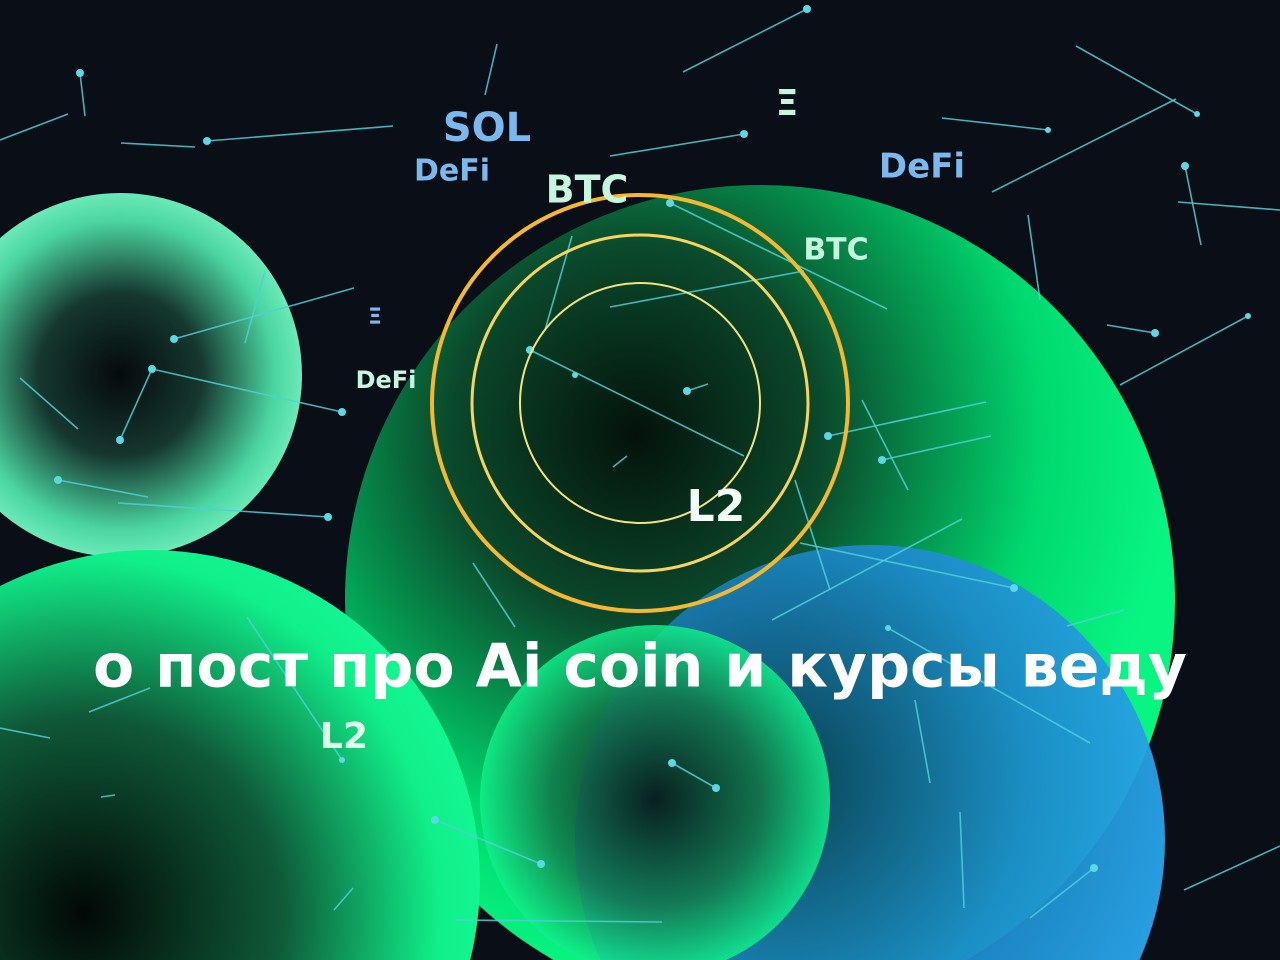 This screenshot has height=960, width=1280. I want to click on ring, so click(640, 403).